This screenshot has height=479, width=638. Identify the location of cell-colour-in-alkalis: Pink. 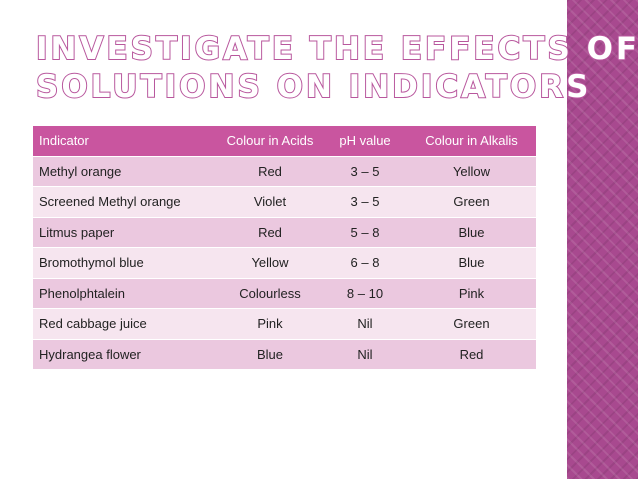
(471, 293).